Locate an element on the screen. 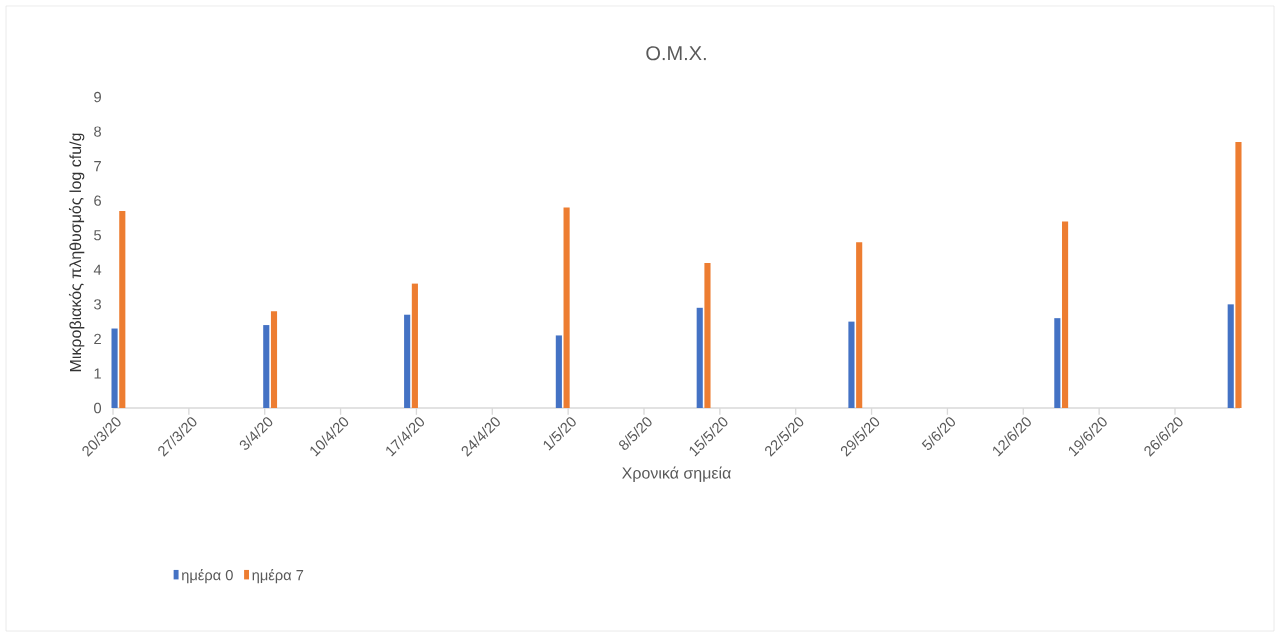  legend-label: ημέρα 7 is located at coordinates (278, 576).